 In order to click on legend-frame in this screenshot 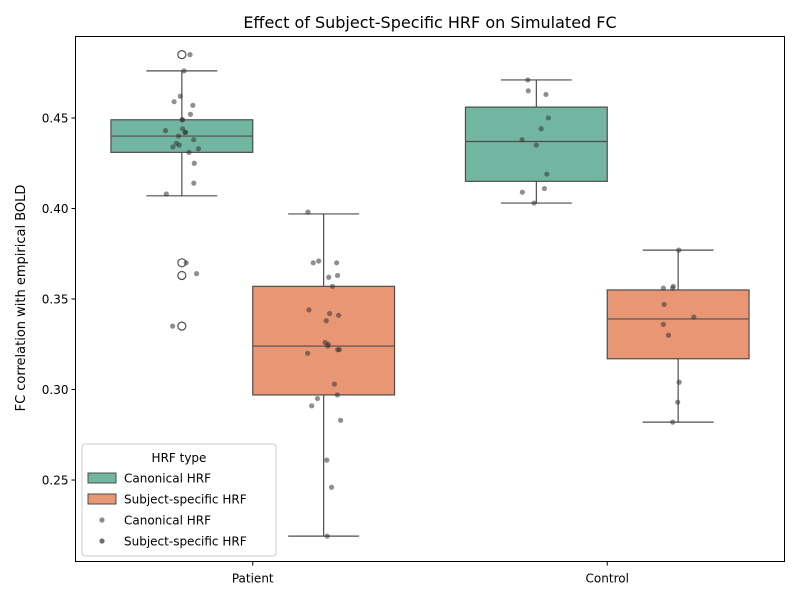, I will do `click(179, 500)`.